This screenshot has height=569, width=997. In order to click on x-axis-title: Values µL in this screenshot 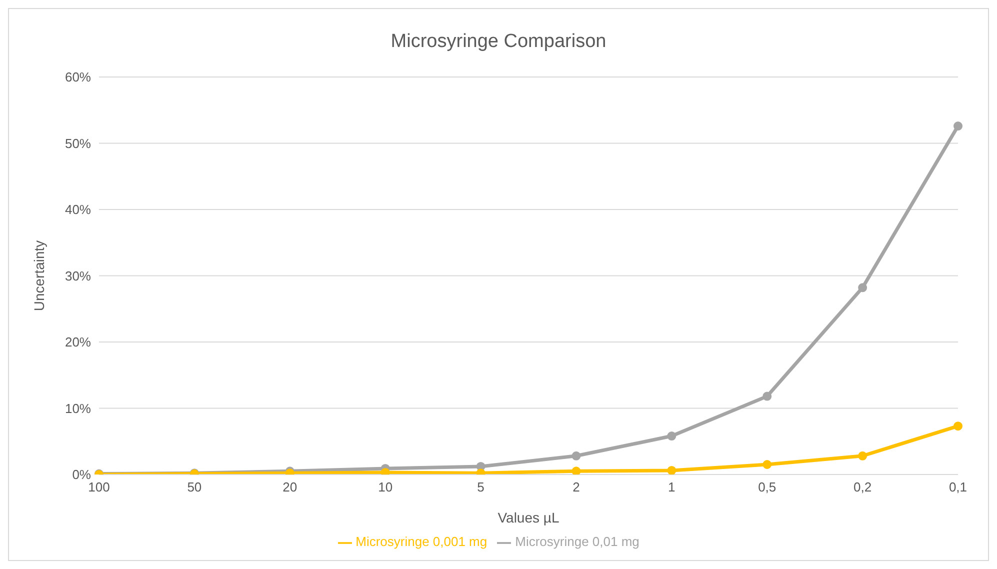, I will do `click(529, 517)`.